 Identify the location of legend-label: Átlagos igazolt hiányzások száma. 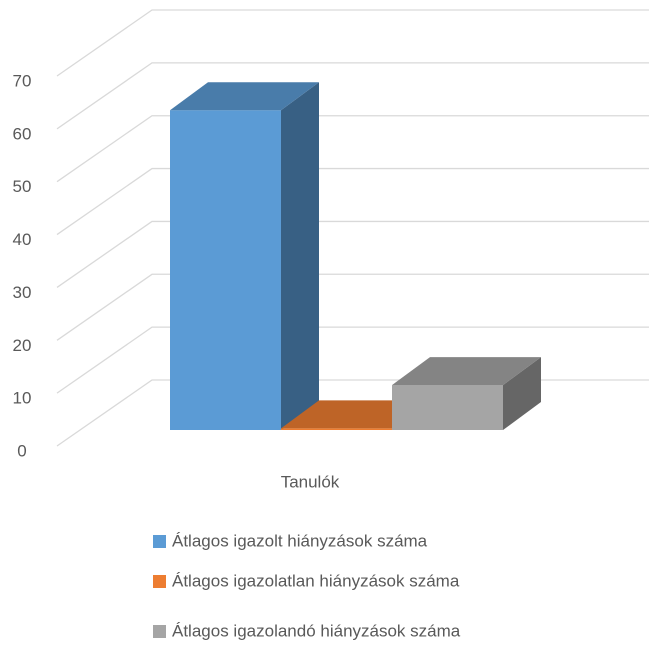
(300, 540).